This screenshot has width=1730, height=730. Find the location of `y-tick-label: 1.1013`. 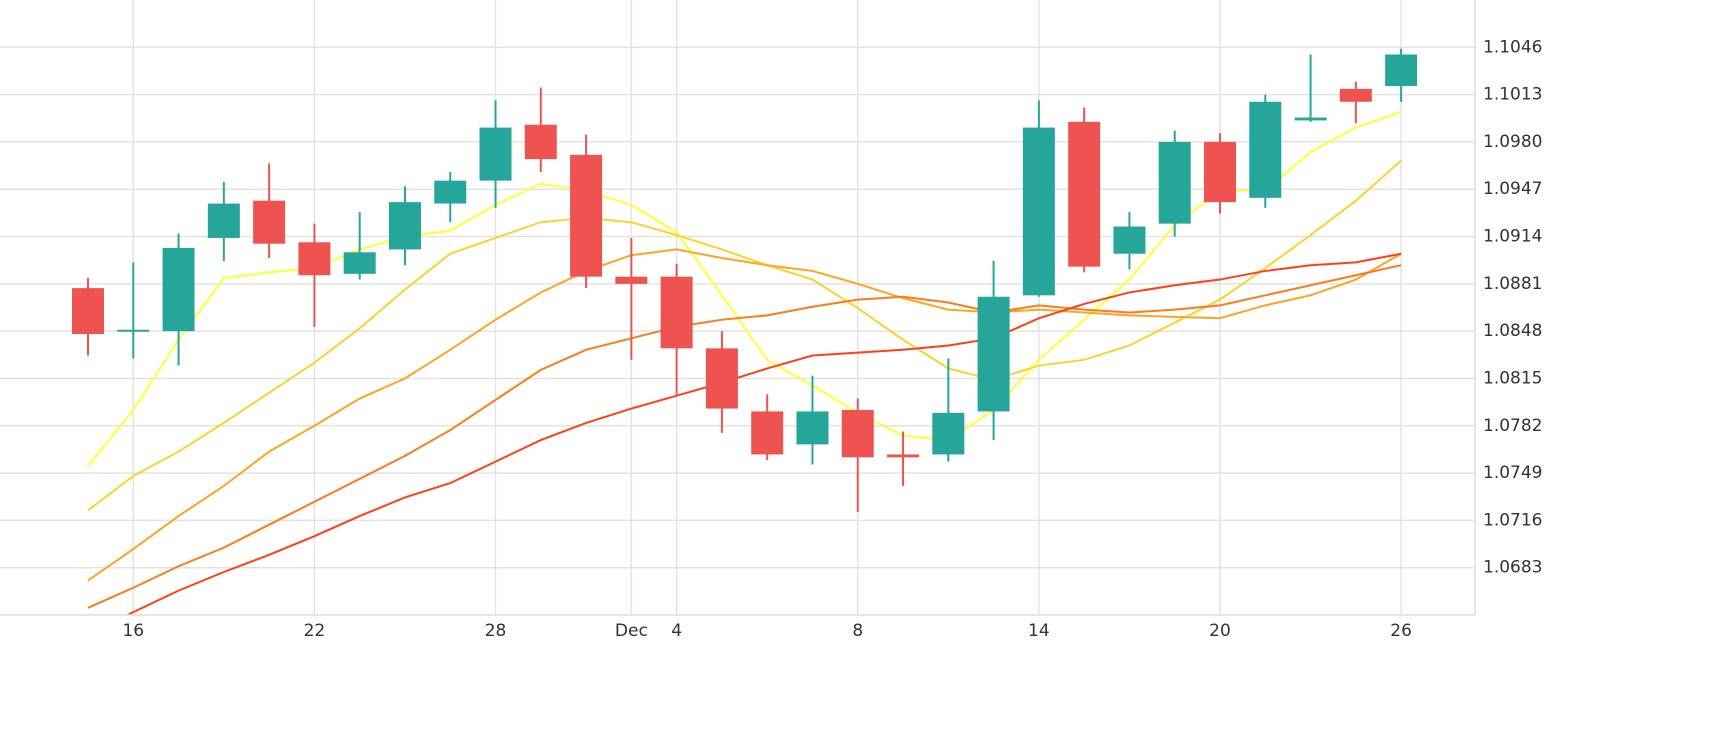

y-tick-label: 1.1013 is located at coordinates (1512, 95).